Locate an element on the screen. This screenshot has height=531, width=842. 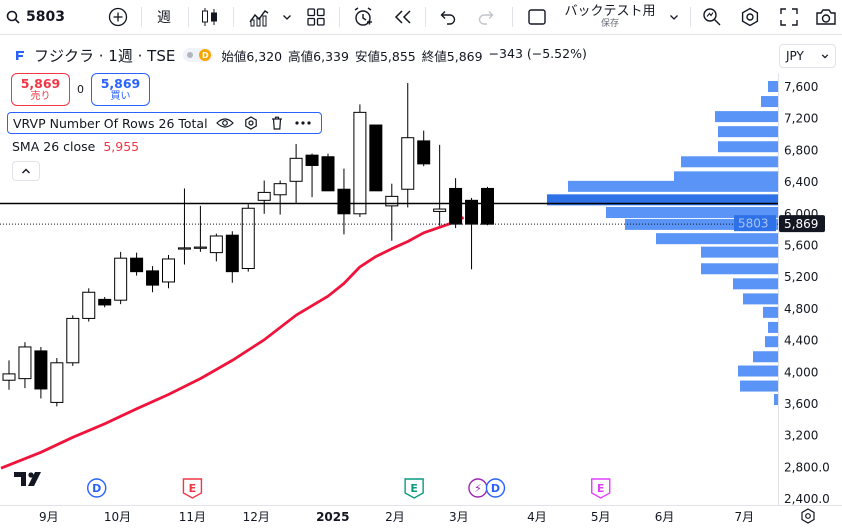
earnings-icon is located at coordinates (414, 488).